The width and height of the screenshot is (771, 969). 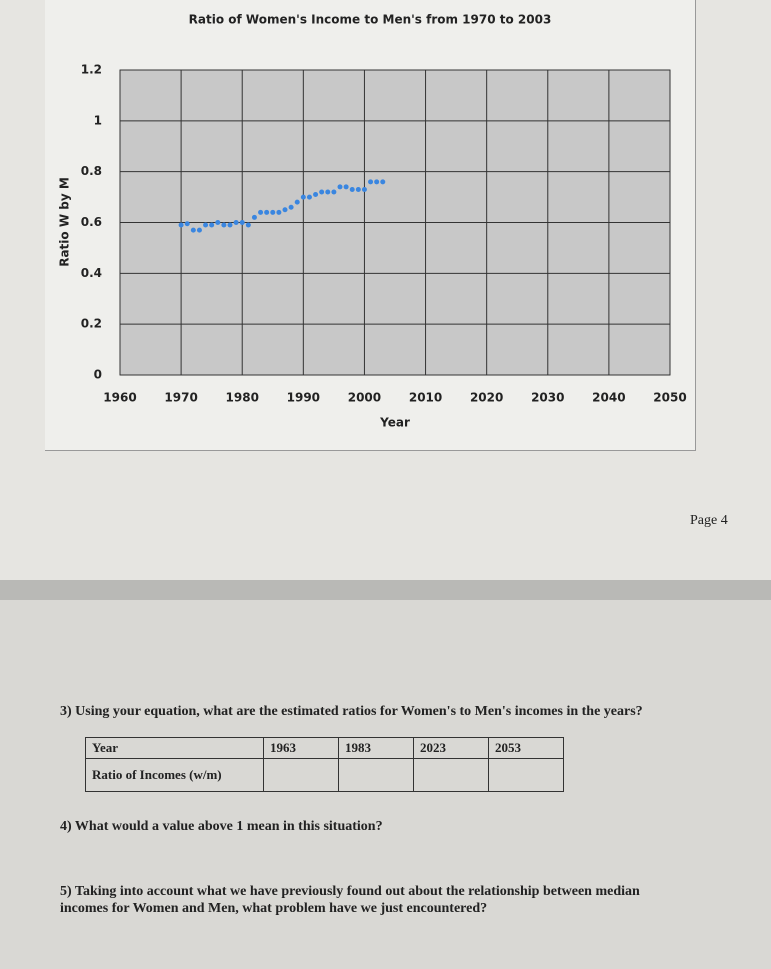 I want to click on question-number: 4), so click(x=66, y=826).